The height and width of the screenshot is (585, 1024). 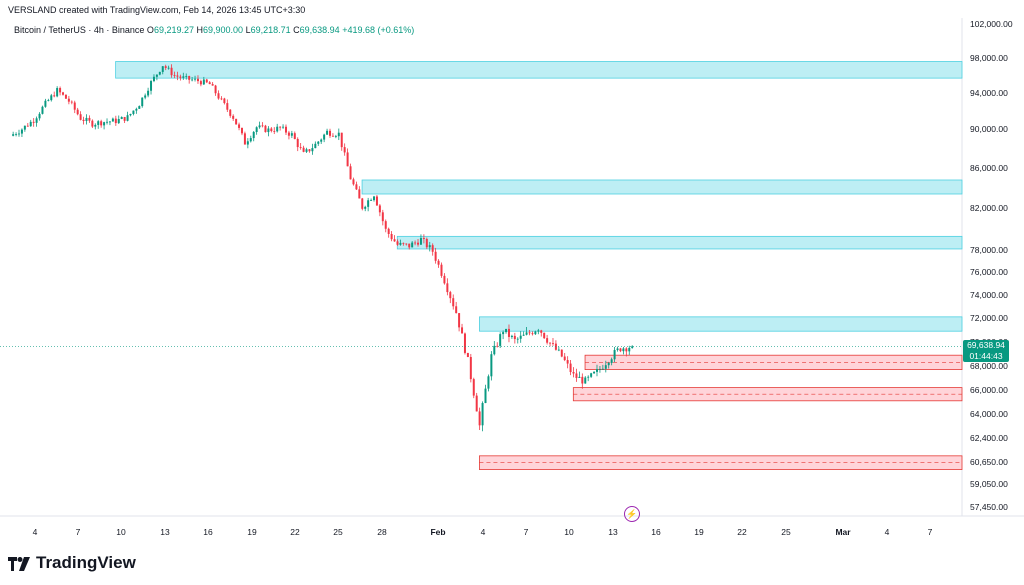 What do you see at coordinates (989, 366) in the screenshot?
I see `y-tick-label: 68,000.00` at bounding box center [989, 366].